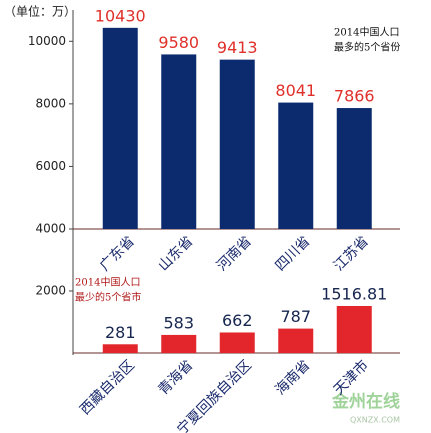  I want to click on value-label: 9413, so click(237, 47).